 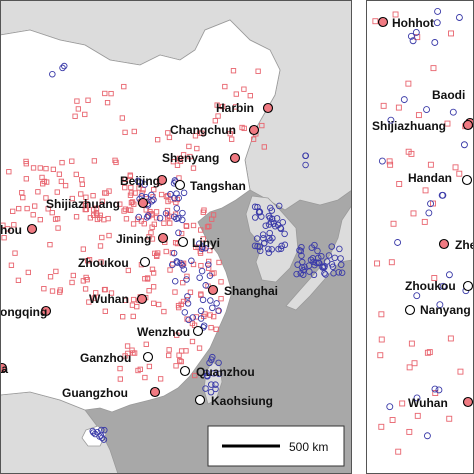 I want to click on city-label-hou: hou, so click(x=11, y=230).